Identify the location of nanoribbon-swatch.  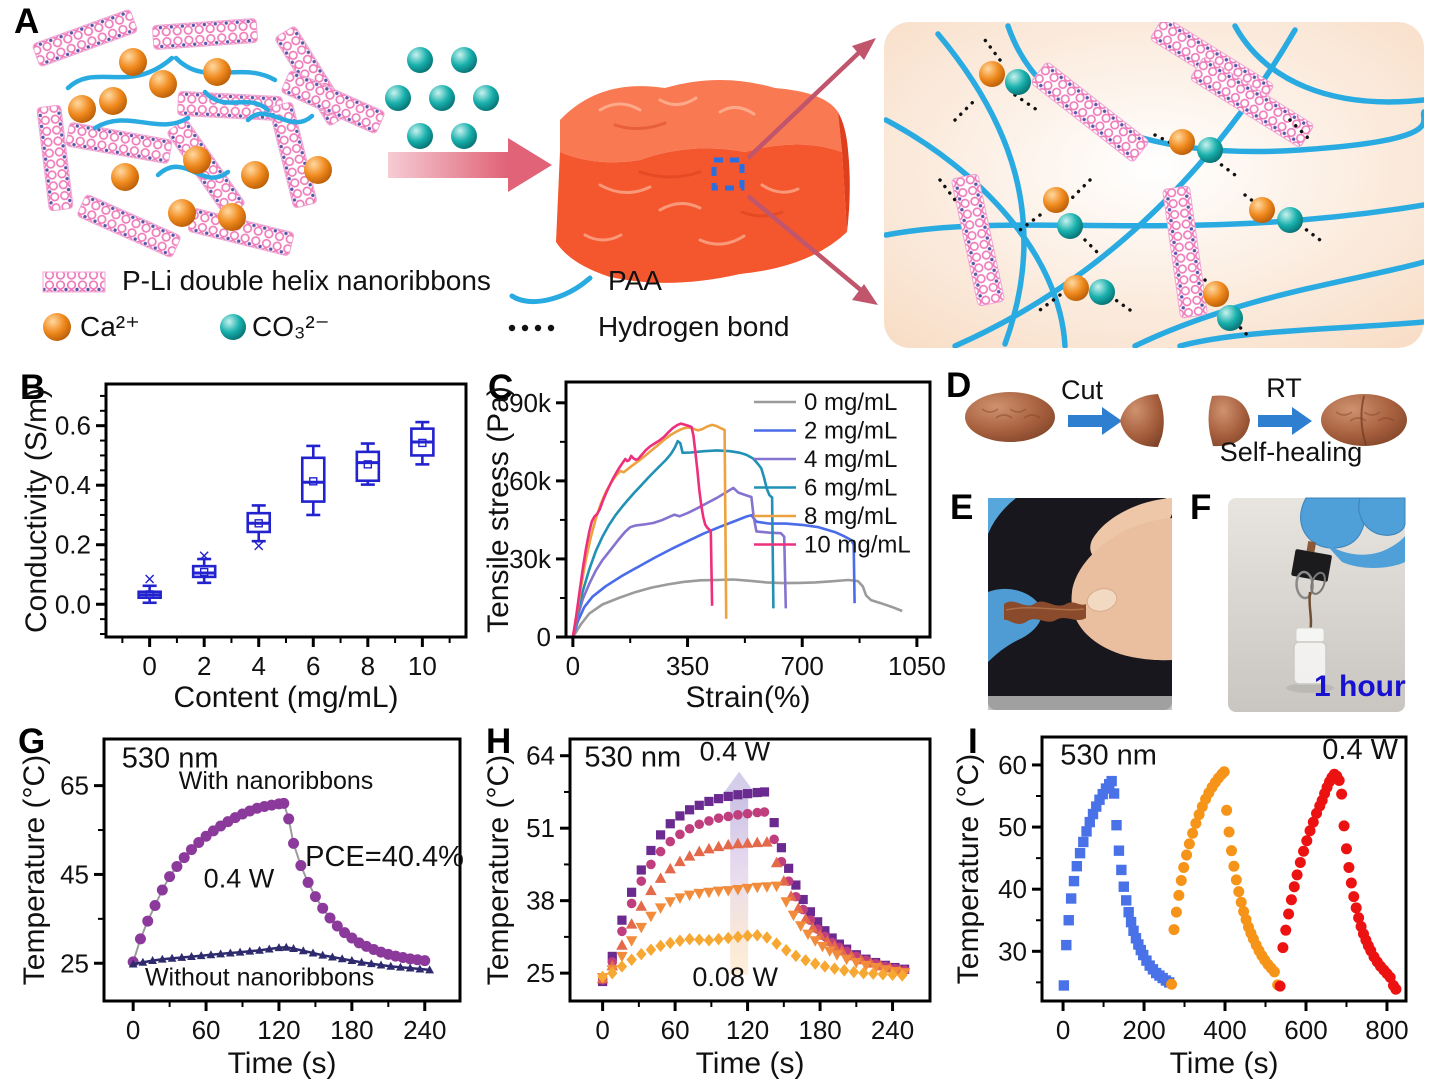
(74, 282).